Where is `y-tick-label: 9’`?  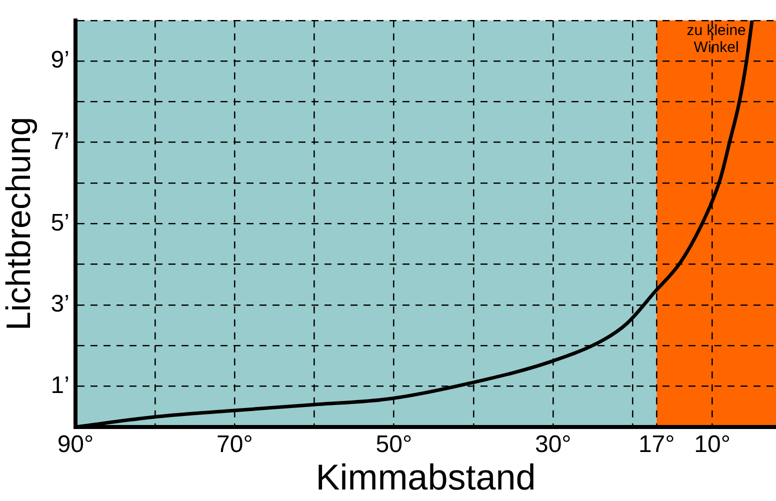
y-tick-label: 9’ is located at coordinates (60, 60).